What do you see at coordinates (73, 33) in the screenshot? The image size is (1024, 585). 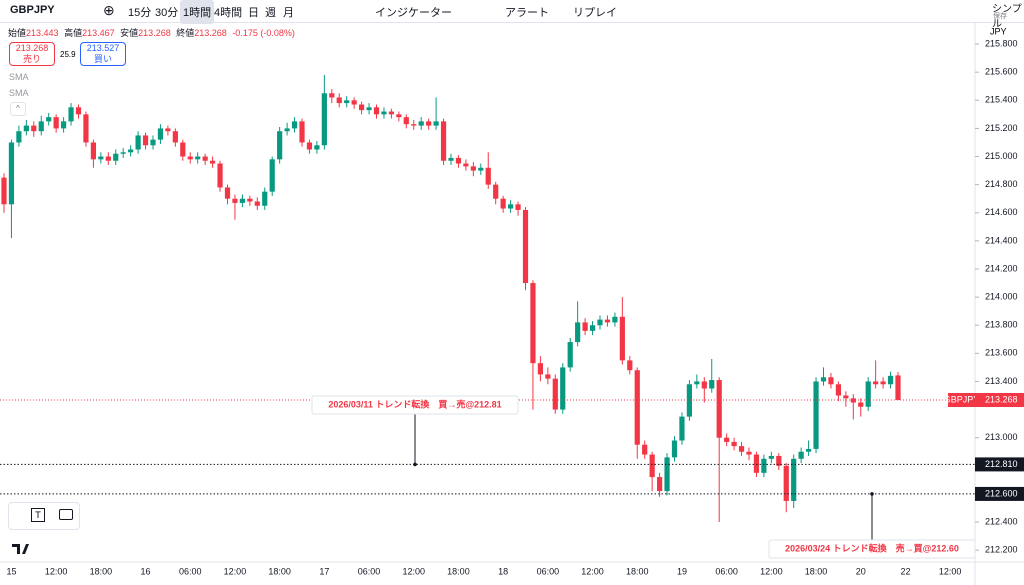 I see `legend-label: 高値` at bounding box center [73, 33].